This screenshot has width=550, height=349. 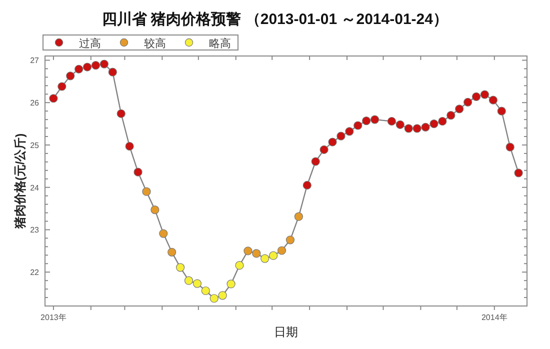 I want to click on title: 四川省 猪肉价格预警 （2013-01-01 ～2014-01-24）, so click(x=275, y=19).